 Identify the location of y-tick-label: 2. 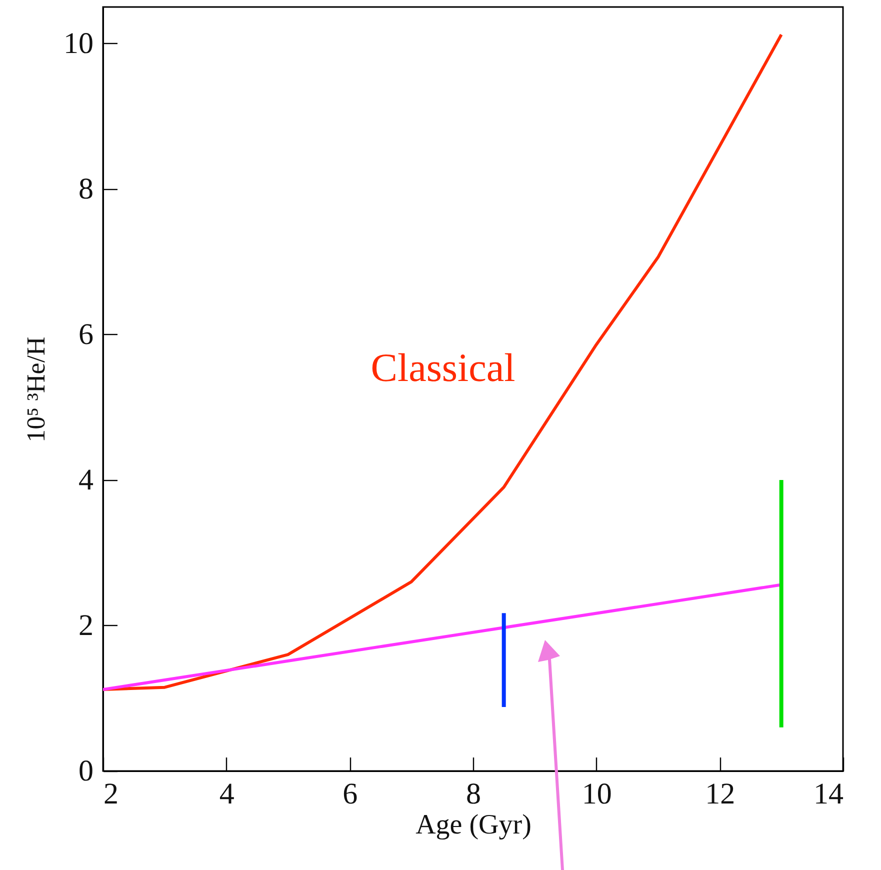
(86, 625).